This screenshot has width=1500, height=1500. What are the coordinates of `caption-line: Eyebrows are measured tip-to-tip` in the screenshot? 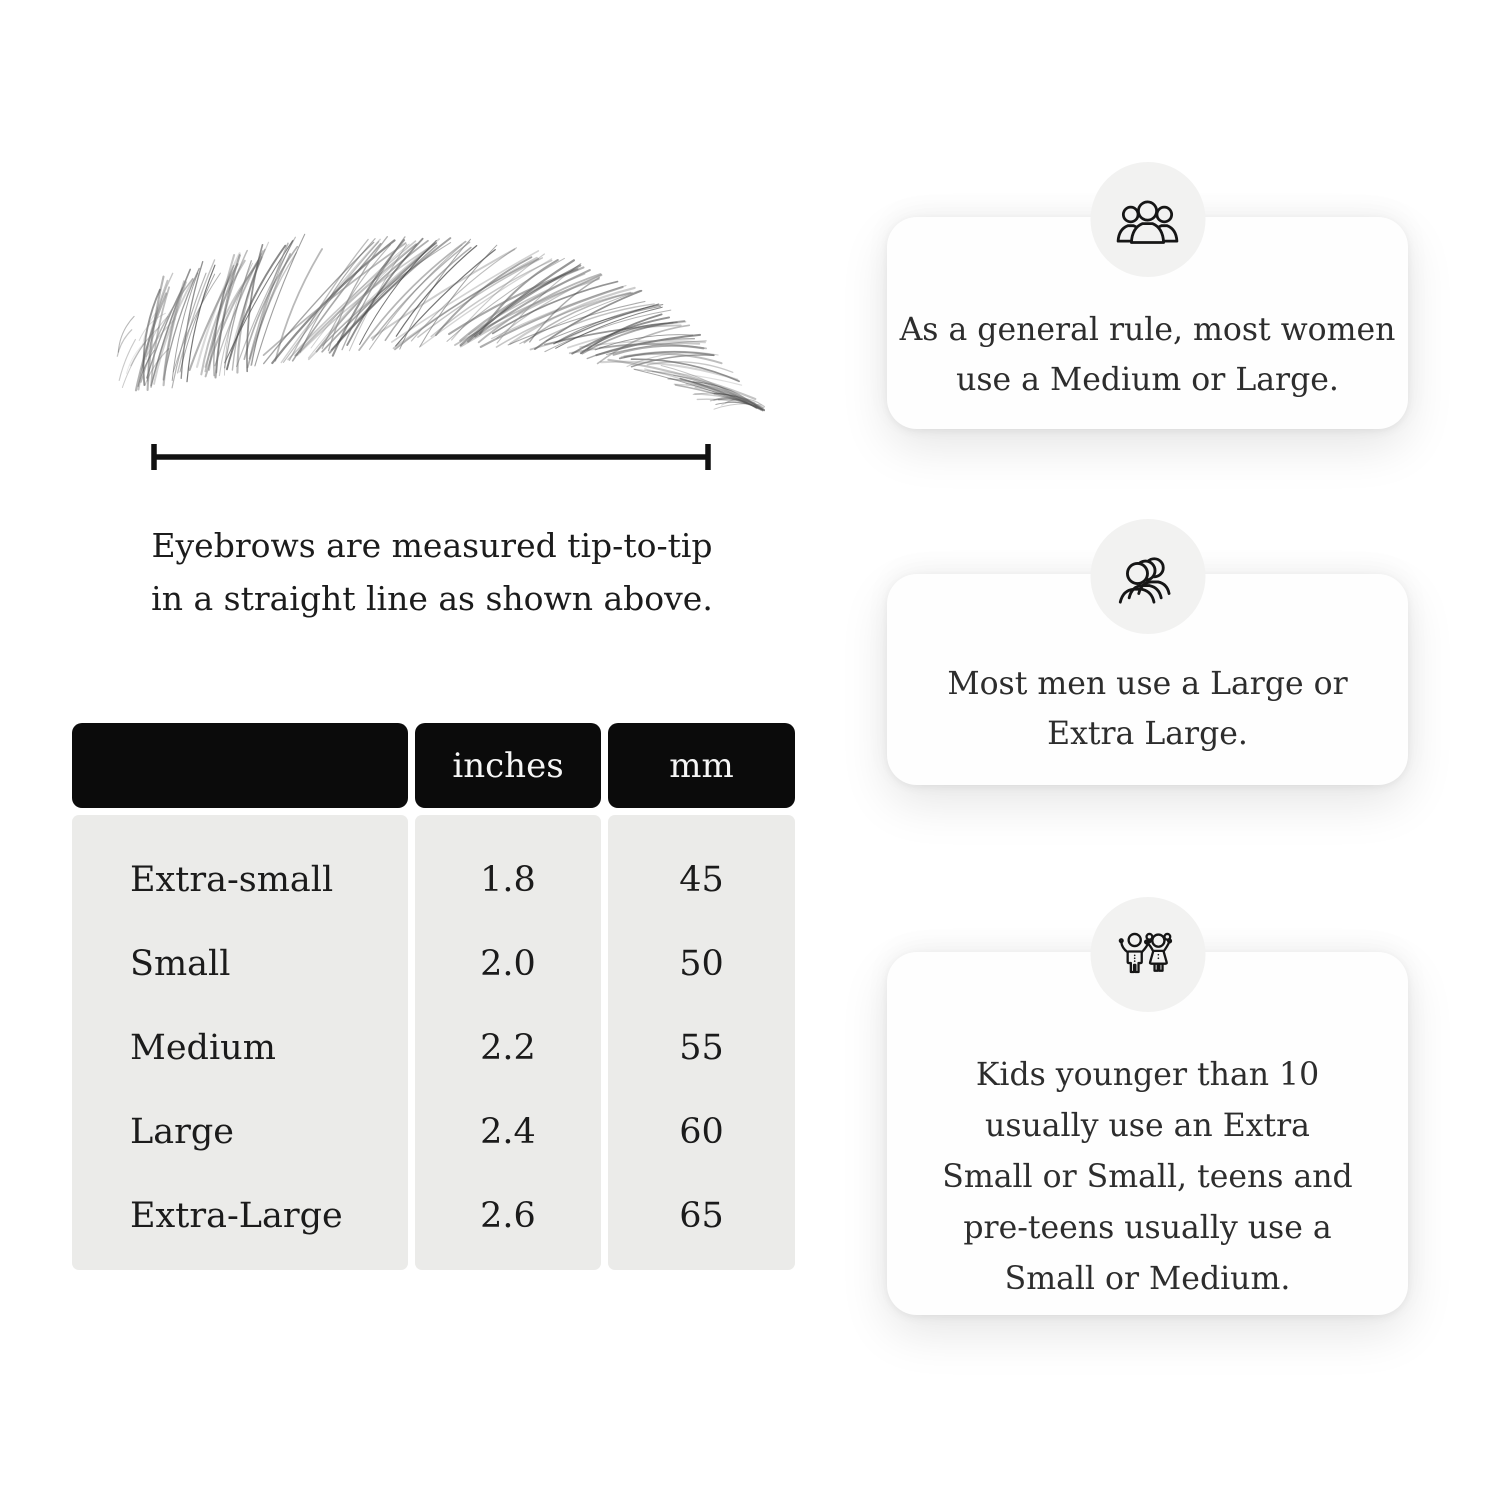 It's located at (432, 545).